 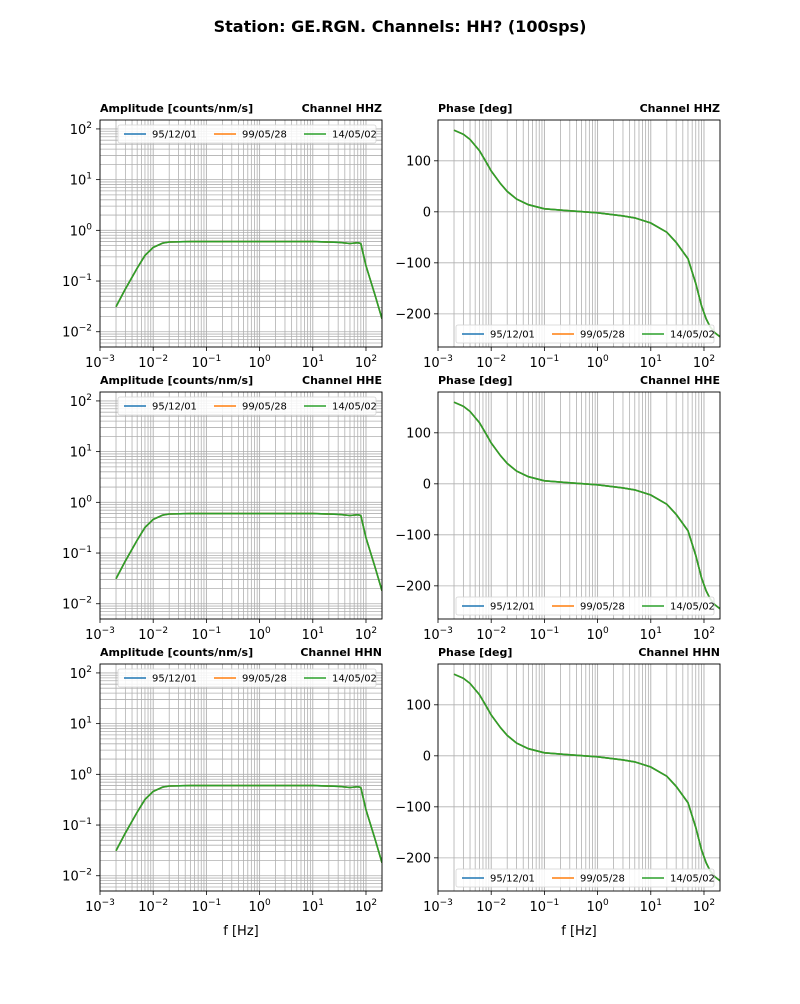 What do you see at coordinates (89, 499) in the screenshot?
I see `y-tick-label-exp: 0` at bounding box center [89, 499].